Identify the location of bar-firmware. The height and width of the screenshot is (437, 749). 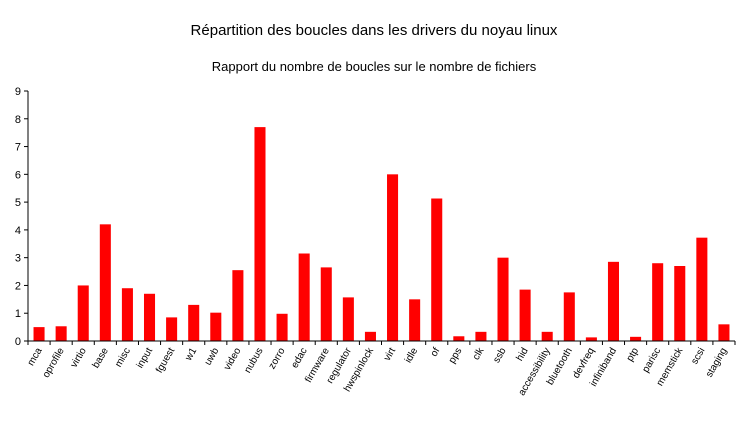
(326, 304).